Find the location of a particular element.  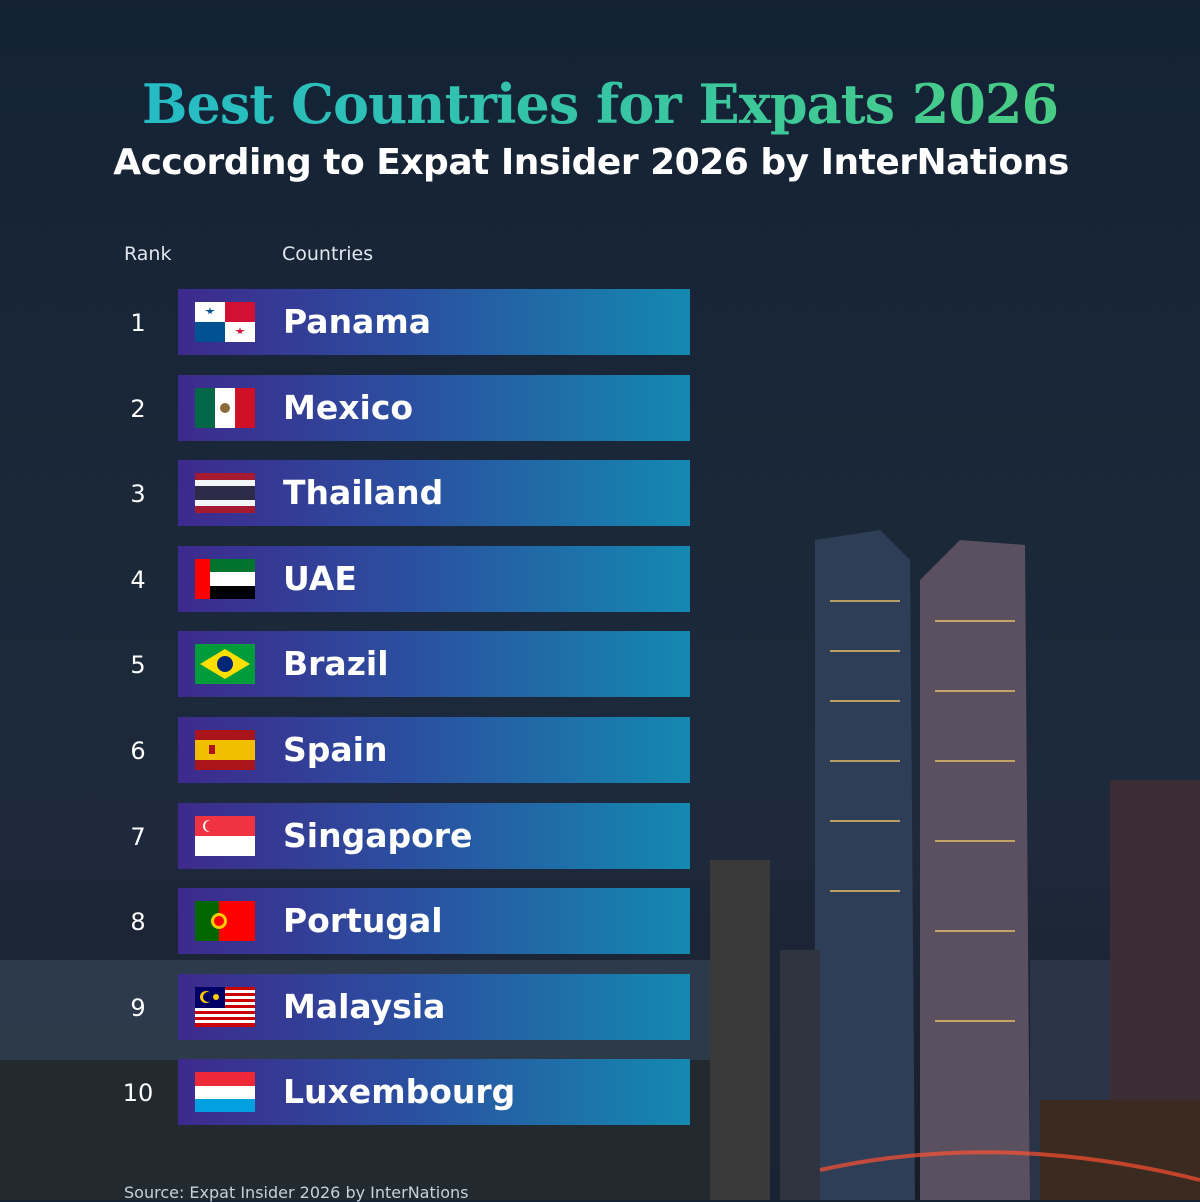

ranking-row: 3 Thailand is located at coordinates (350, 493).